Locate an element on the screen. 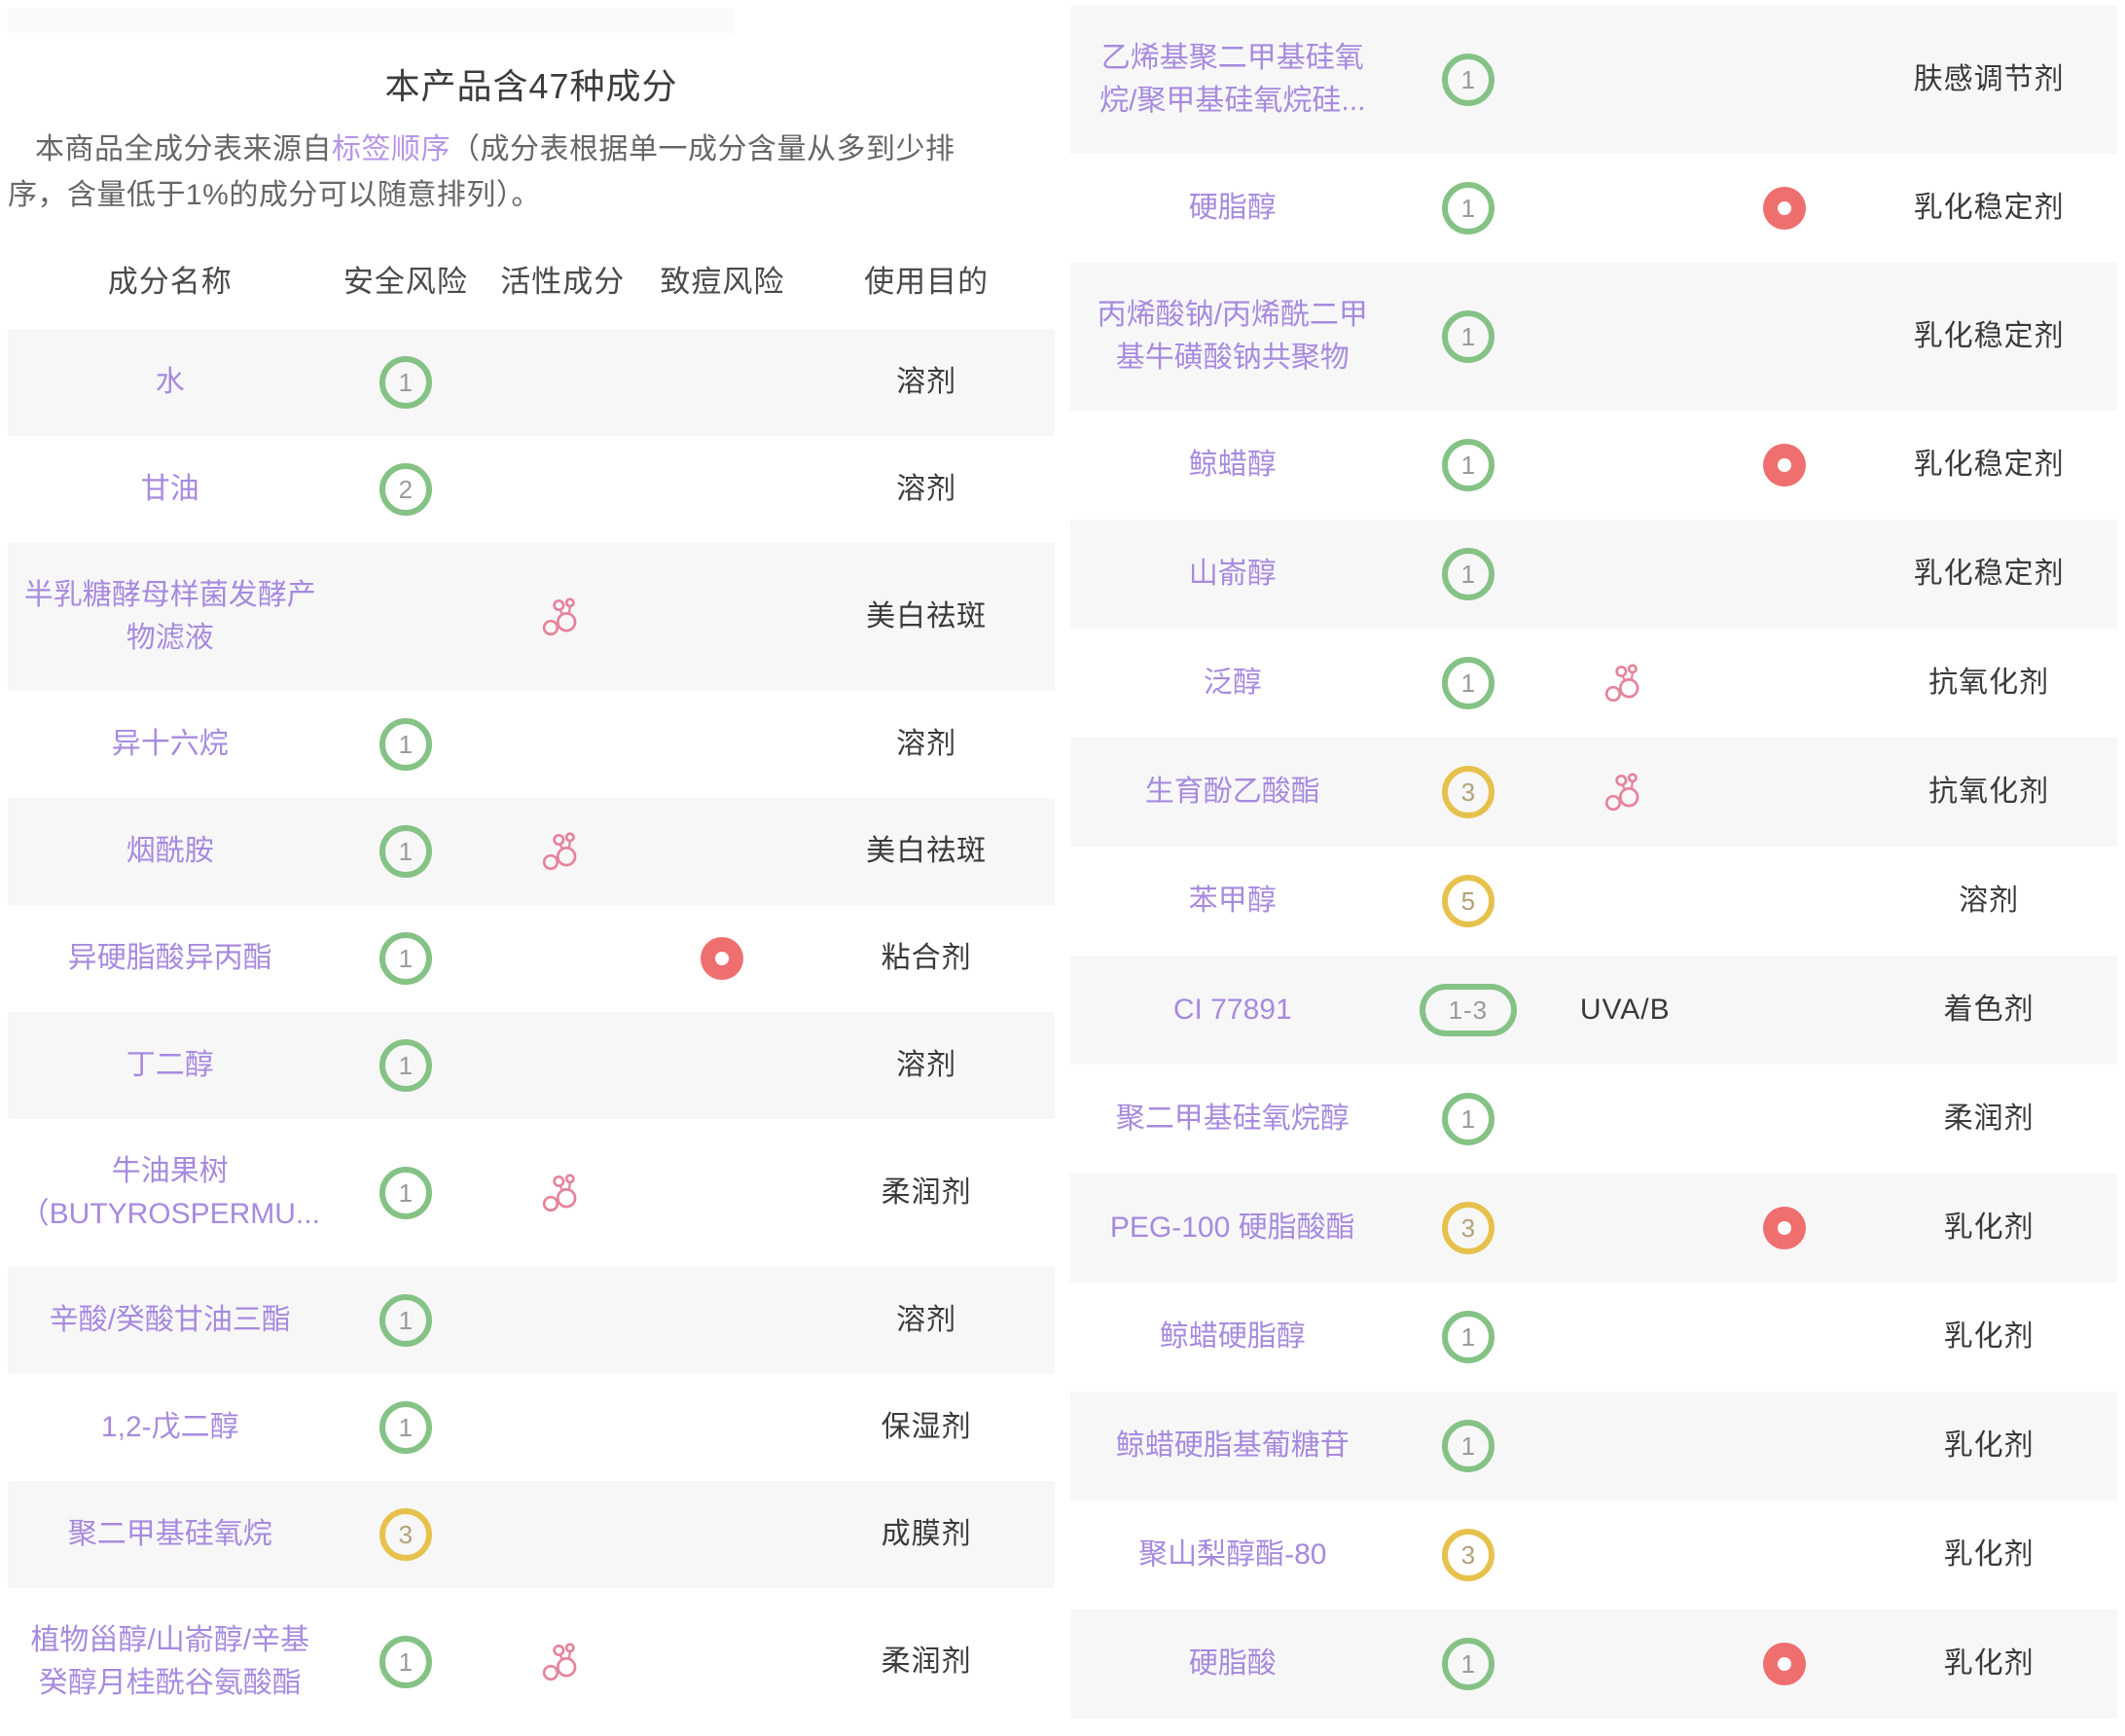  ingredient-name-link: 聚二甲基硅氧烷醇 is located at coordinates (1232, 1119).